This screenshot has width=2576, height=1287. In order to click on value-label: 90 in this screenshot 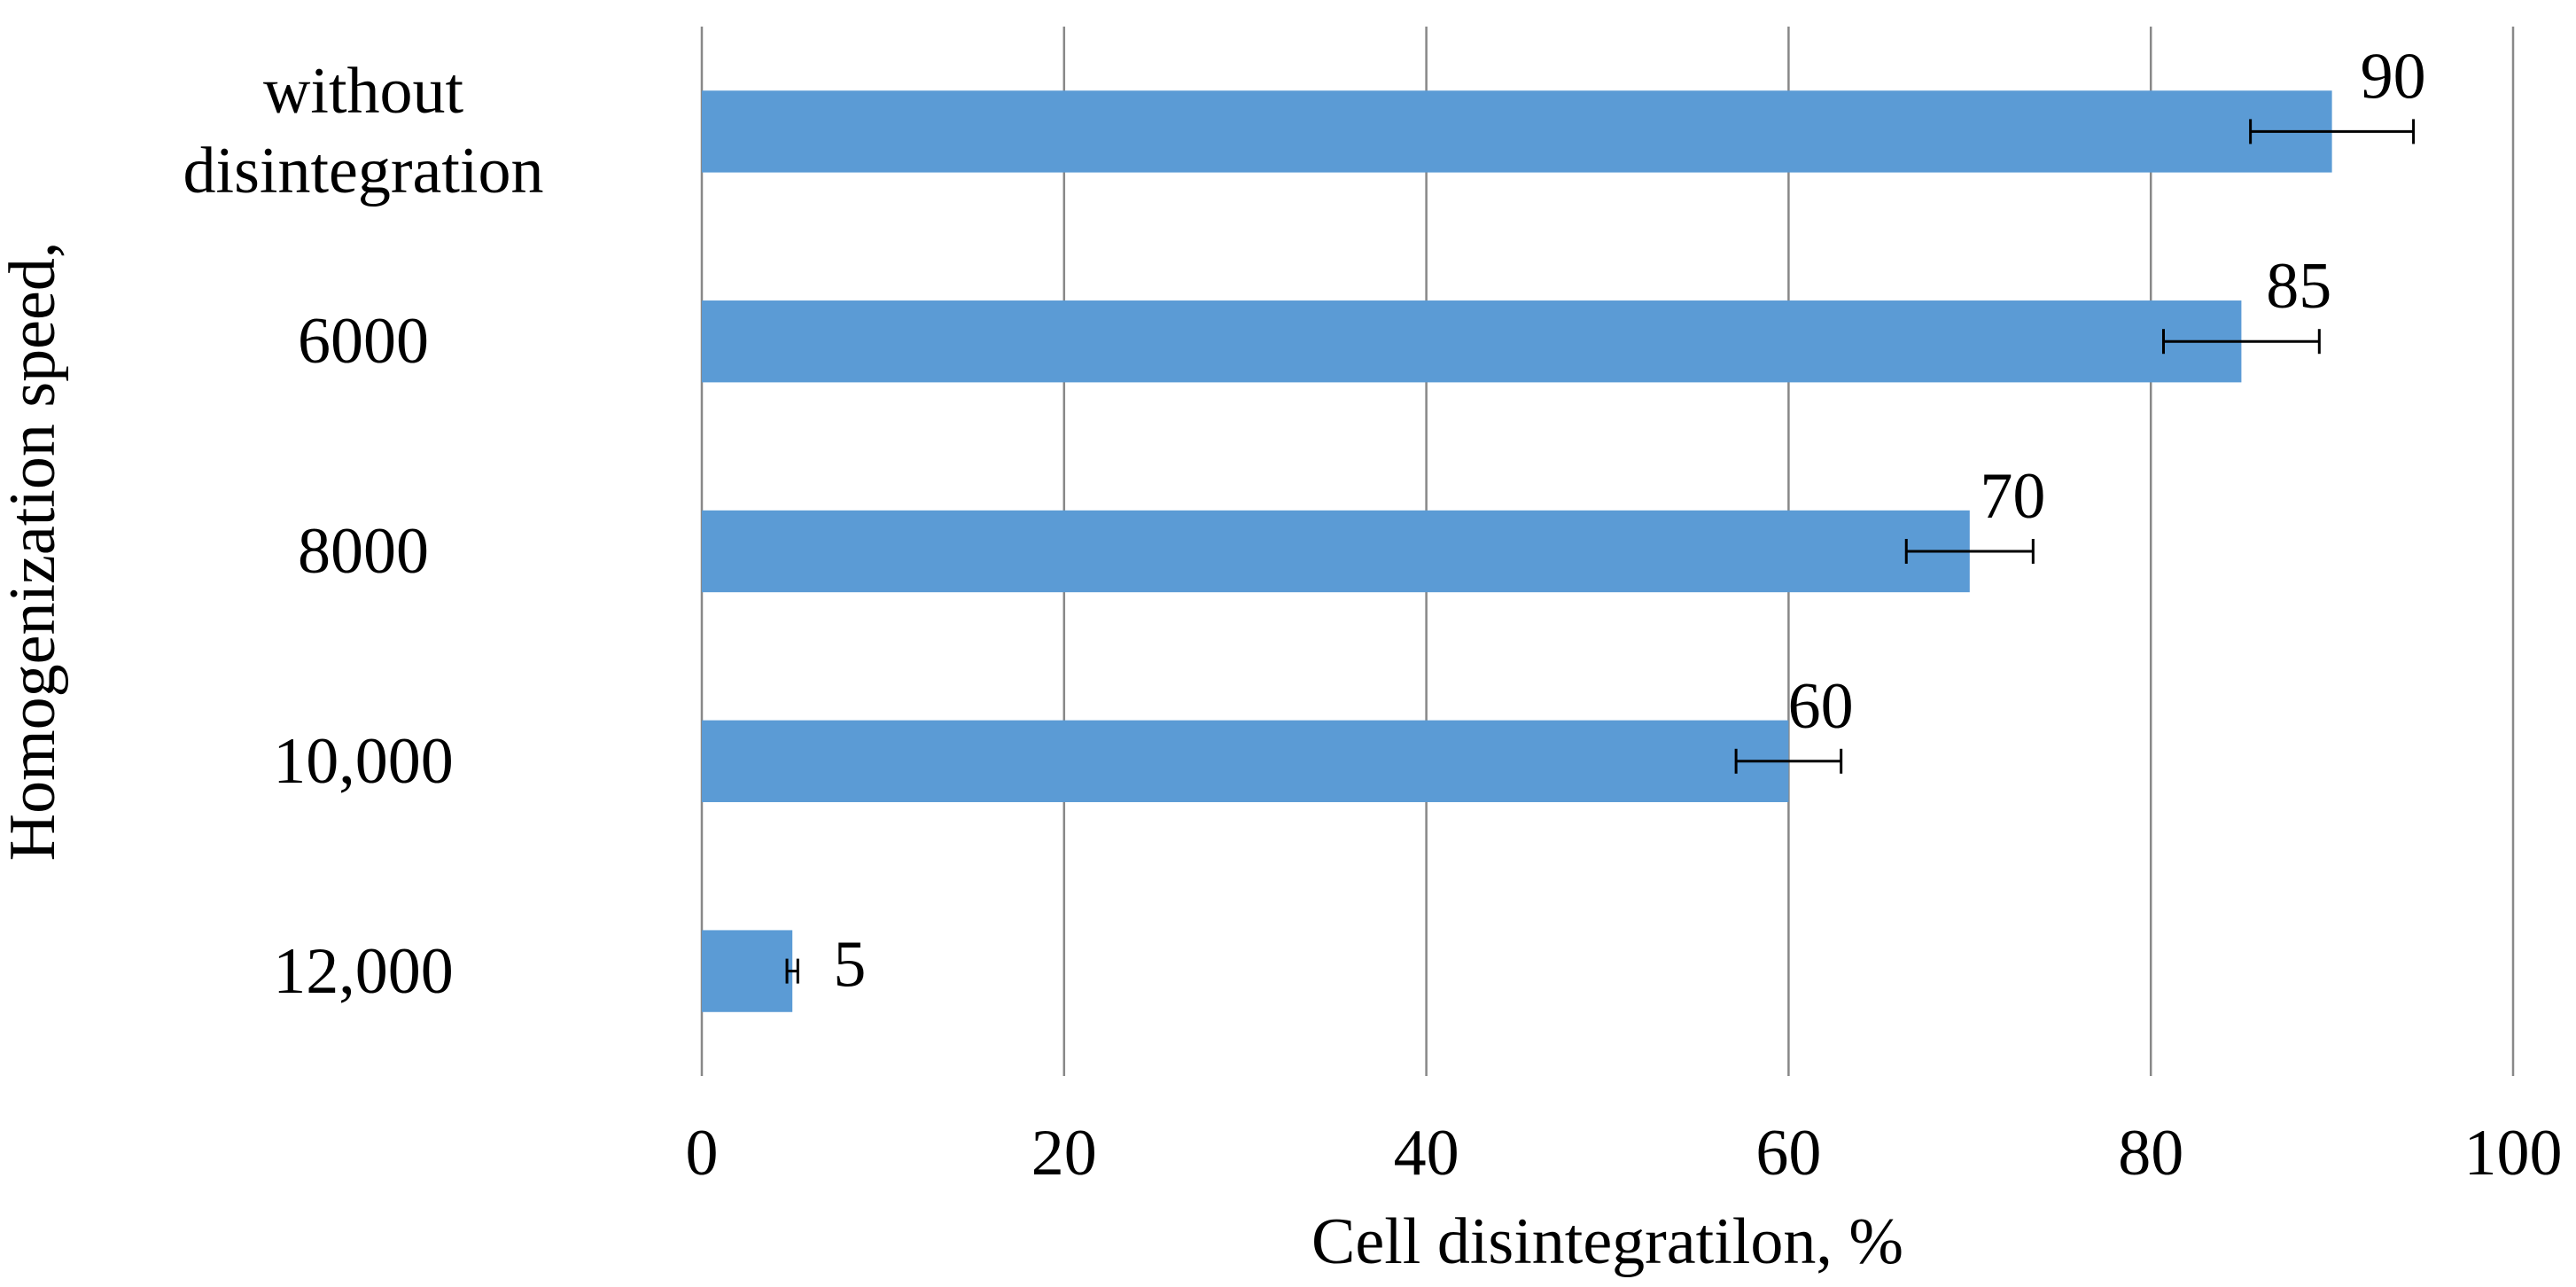, I will do `click(2393, 76)`.